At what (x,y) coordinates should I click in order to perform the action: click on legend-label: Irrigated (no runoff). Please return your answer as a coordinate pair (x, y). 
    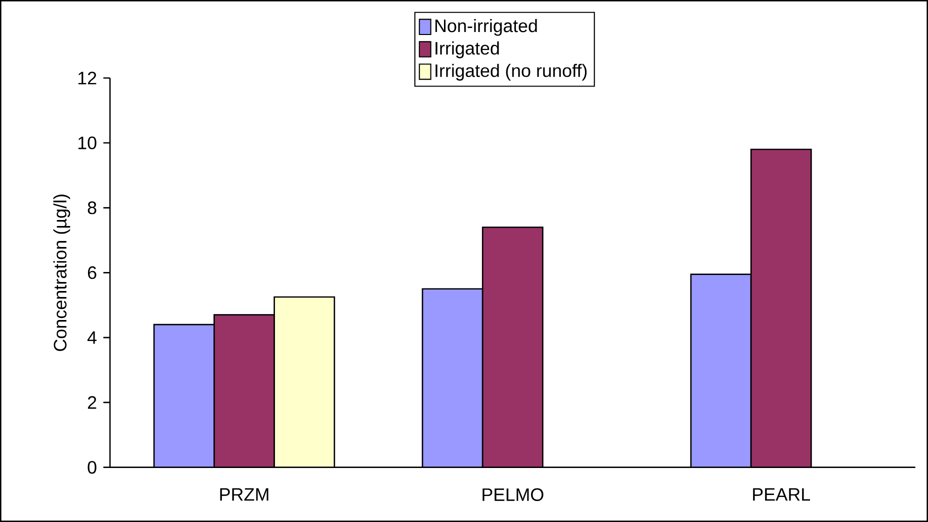
    Looking at the image, I should click on (511, 72).